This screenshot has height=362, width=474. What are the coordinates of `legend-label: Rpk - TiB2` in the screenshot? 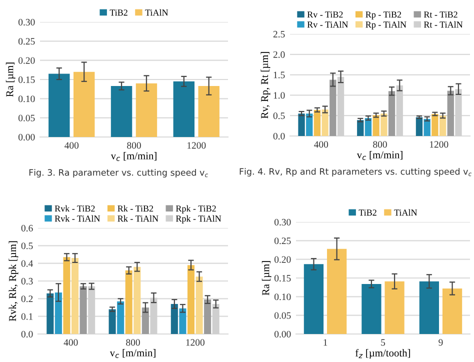 It's located at (196, 209).